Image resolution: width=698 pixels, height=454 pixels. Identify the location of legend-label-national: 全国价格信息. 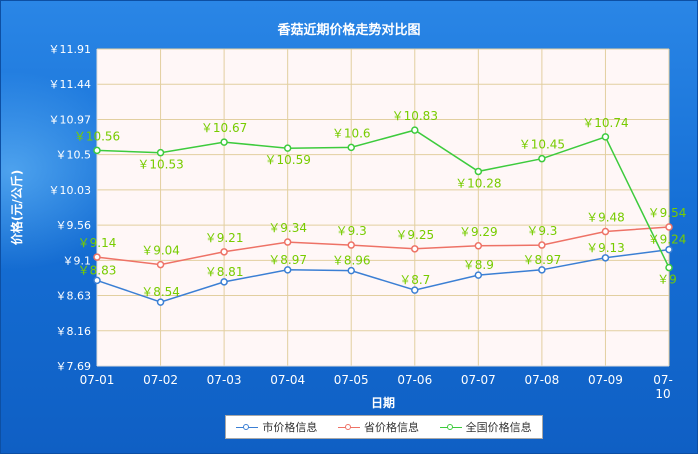
(498, 427).